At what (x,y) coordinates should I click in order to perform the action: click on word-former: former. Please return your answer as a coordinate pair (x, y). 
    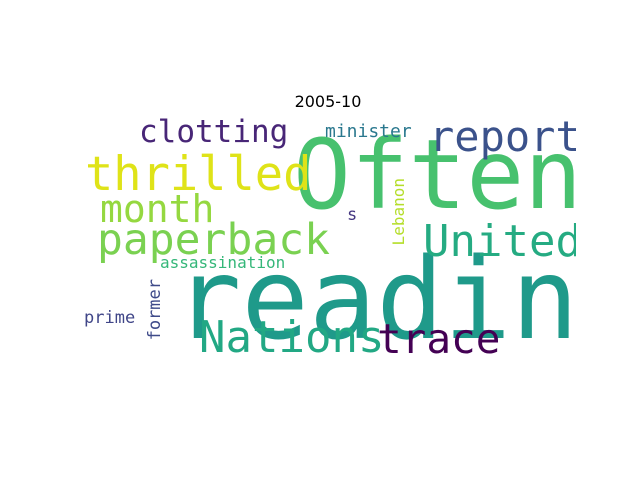
    Looking at the image, I should click on (155, 310).